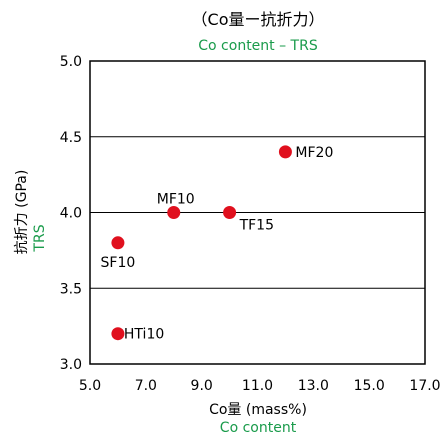 Image resolution: width=444 pixels, height=439 pixels. What do you see at coordinates (424, 386) in the screenshot?
I see `x-tick-label: 17.0` at bounding box center [424, 386].